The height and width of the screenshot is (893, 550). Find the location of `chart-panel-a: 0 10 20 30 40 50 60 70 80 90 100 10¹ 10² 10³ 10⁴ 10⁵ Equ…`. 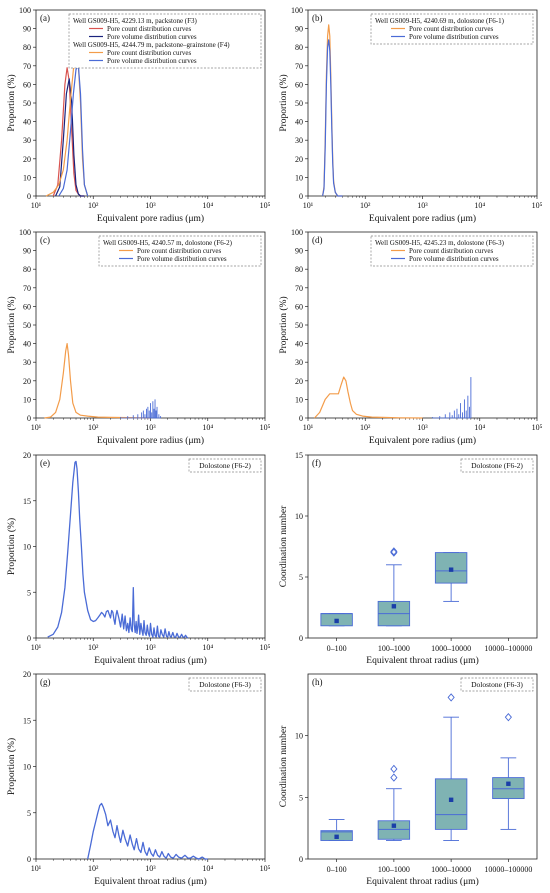

chart-panel-a: 0 10 20 30 40 50 60 70 80 90 100 10¹ 10² 10³ 10⁴ 10⁵ Equ… is located at coordinates (138, 115).